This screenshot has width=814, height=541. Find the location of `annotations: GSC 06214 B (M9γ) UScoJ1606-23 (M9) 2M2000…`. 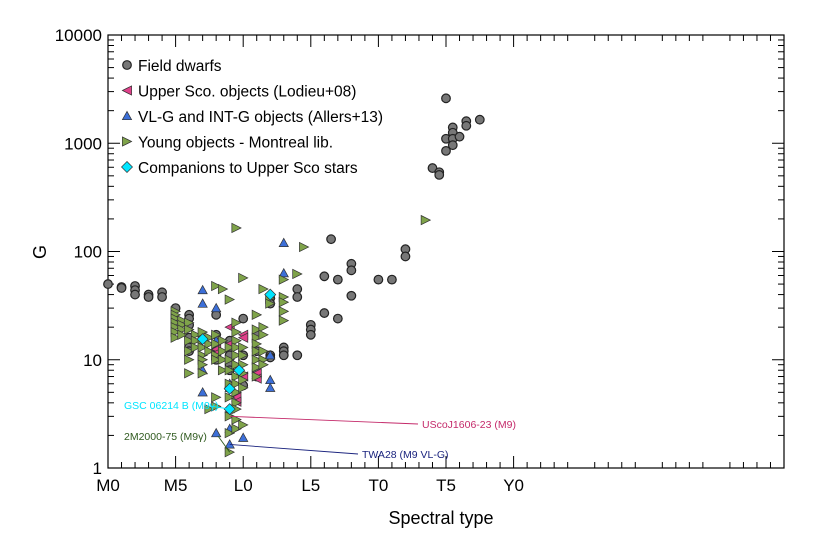

annotations: GSC 06214 B (M9γ) UScoJ1606-23 (M9) 2M2000… is located at coordinates (320, 430).